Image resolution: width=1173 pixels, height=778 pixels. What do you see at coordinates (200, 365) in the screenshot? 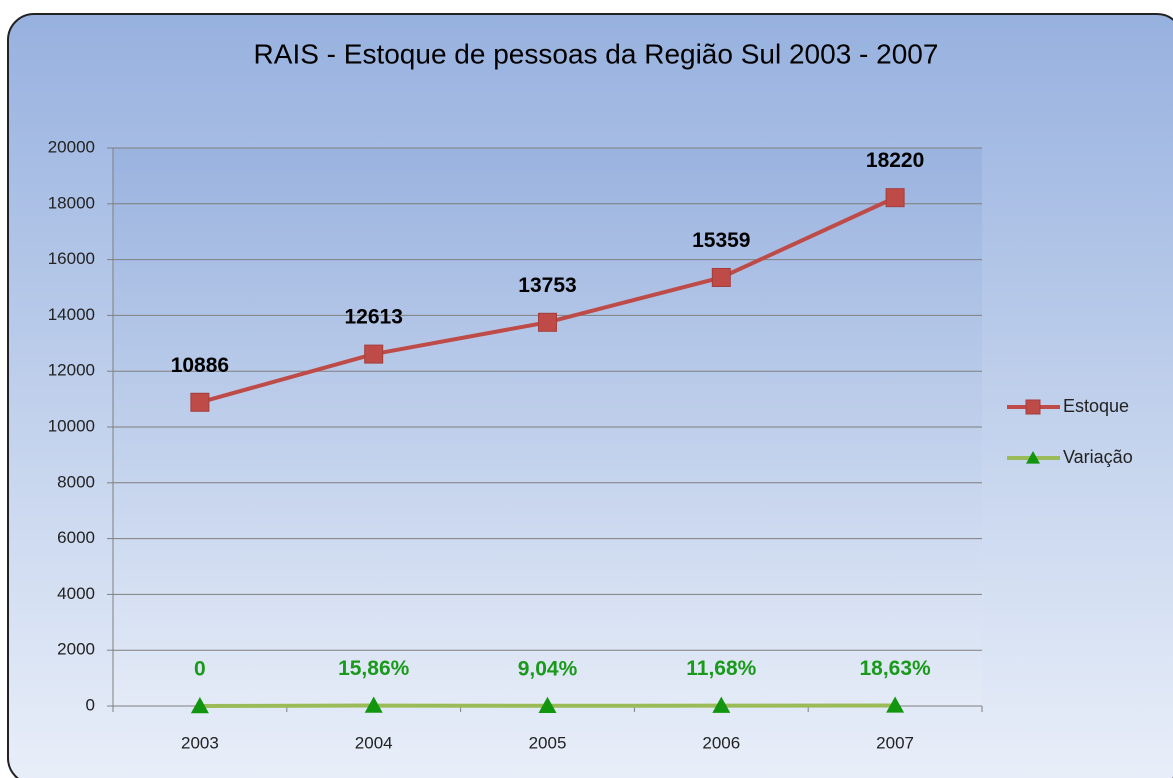
I see `data-label: 10886` at bounding box center [200, 365].